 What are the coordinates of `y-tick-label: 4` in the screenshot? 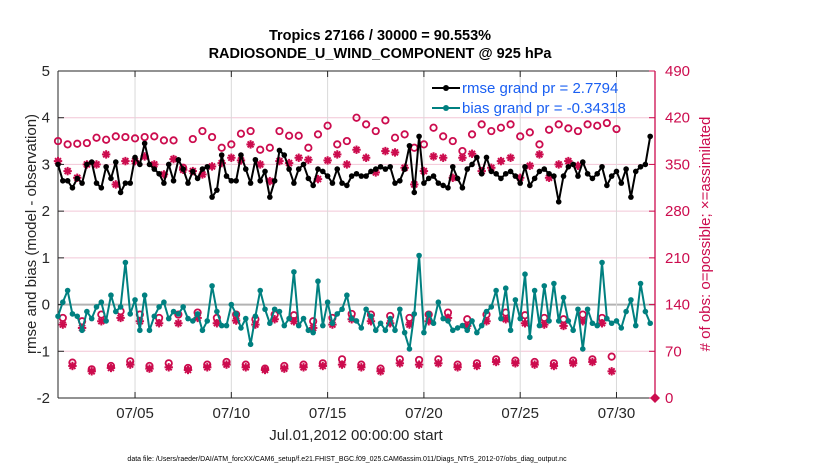 It's located at (46, 118).